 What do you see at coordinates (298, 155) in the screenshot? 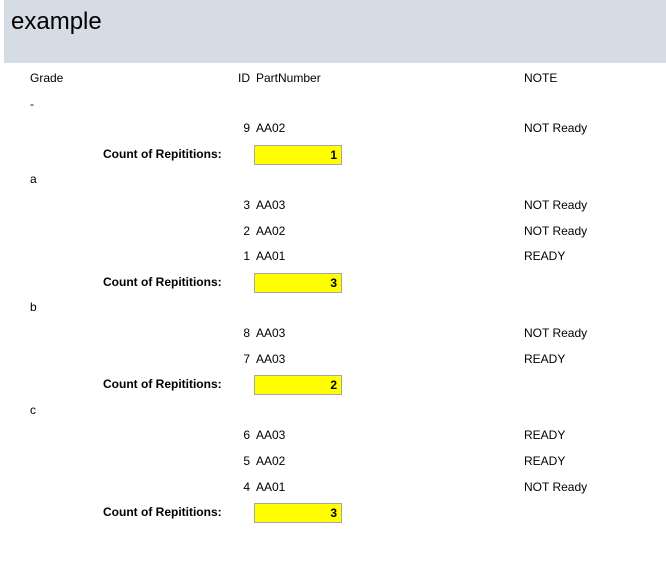
I see `count-box: 1` at bounding box center [298, 155].